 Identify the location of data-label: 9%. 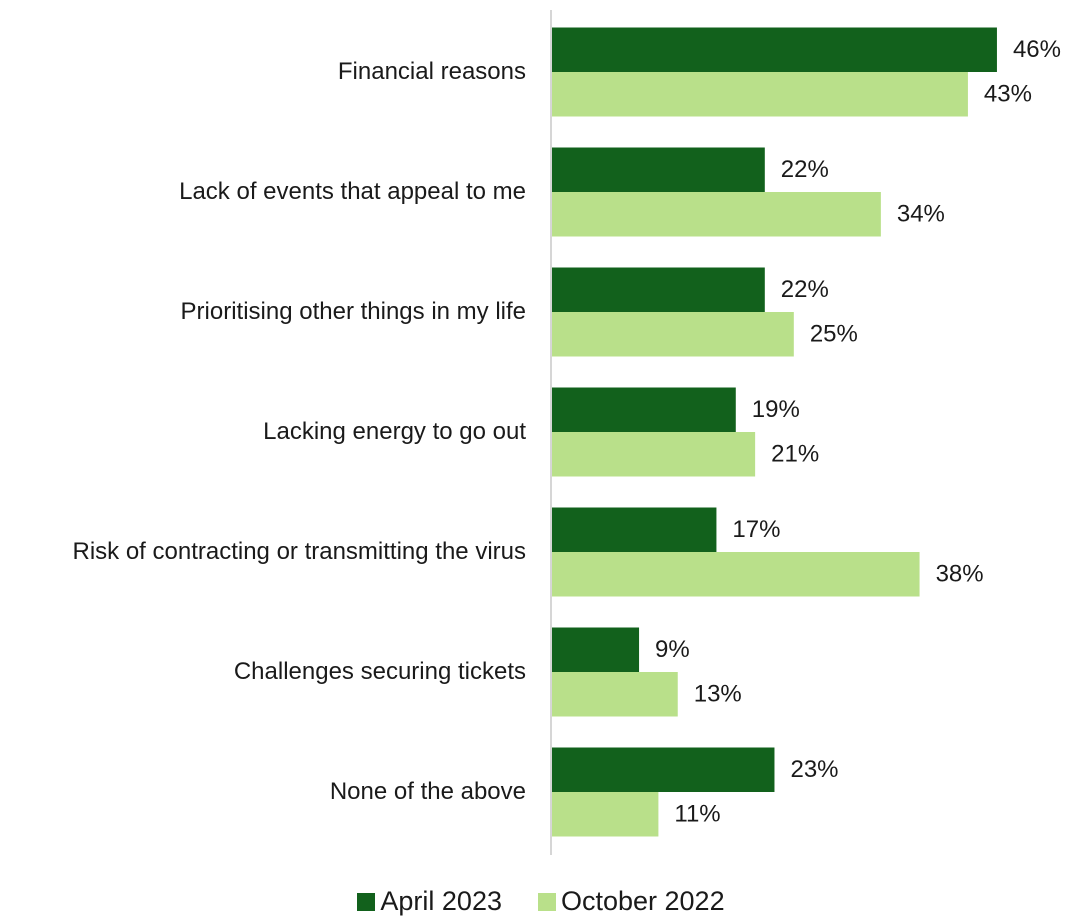
(672, 649).